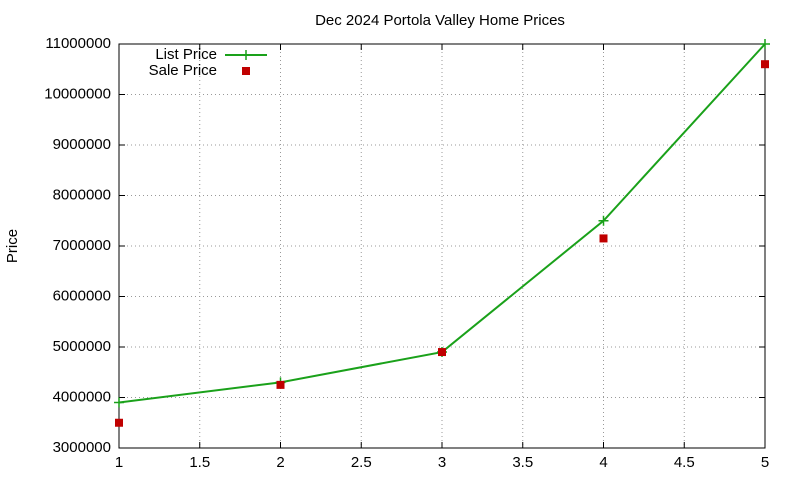 This screenshot has width=800, height=480. I want to click on x-tick-label: 3.5, so click(522, 462).